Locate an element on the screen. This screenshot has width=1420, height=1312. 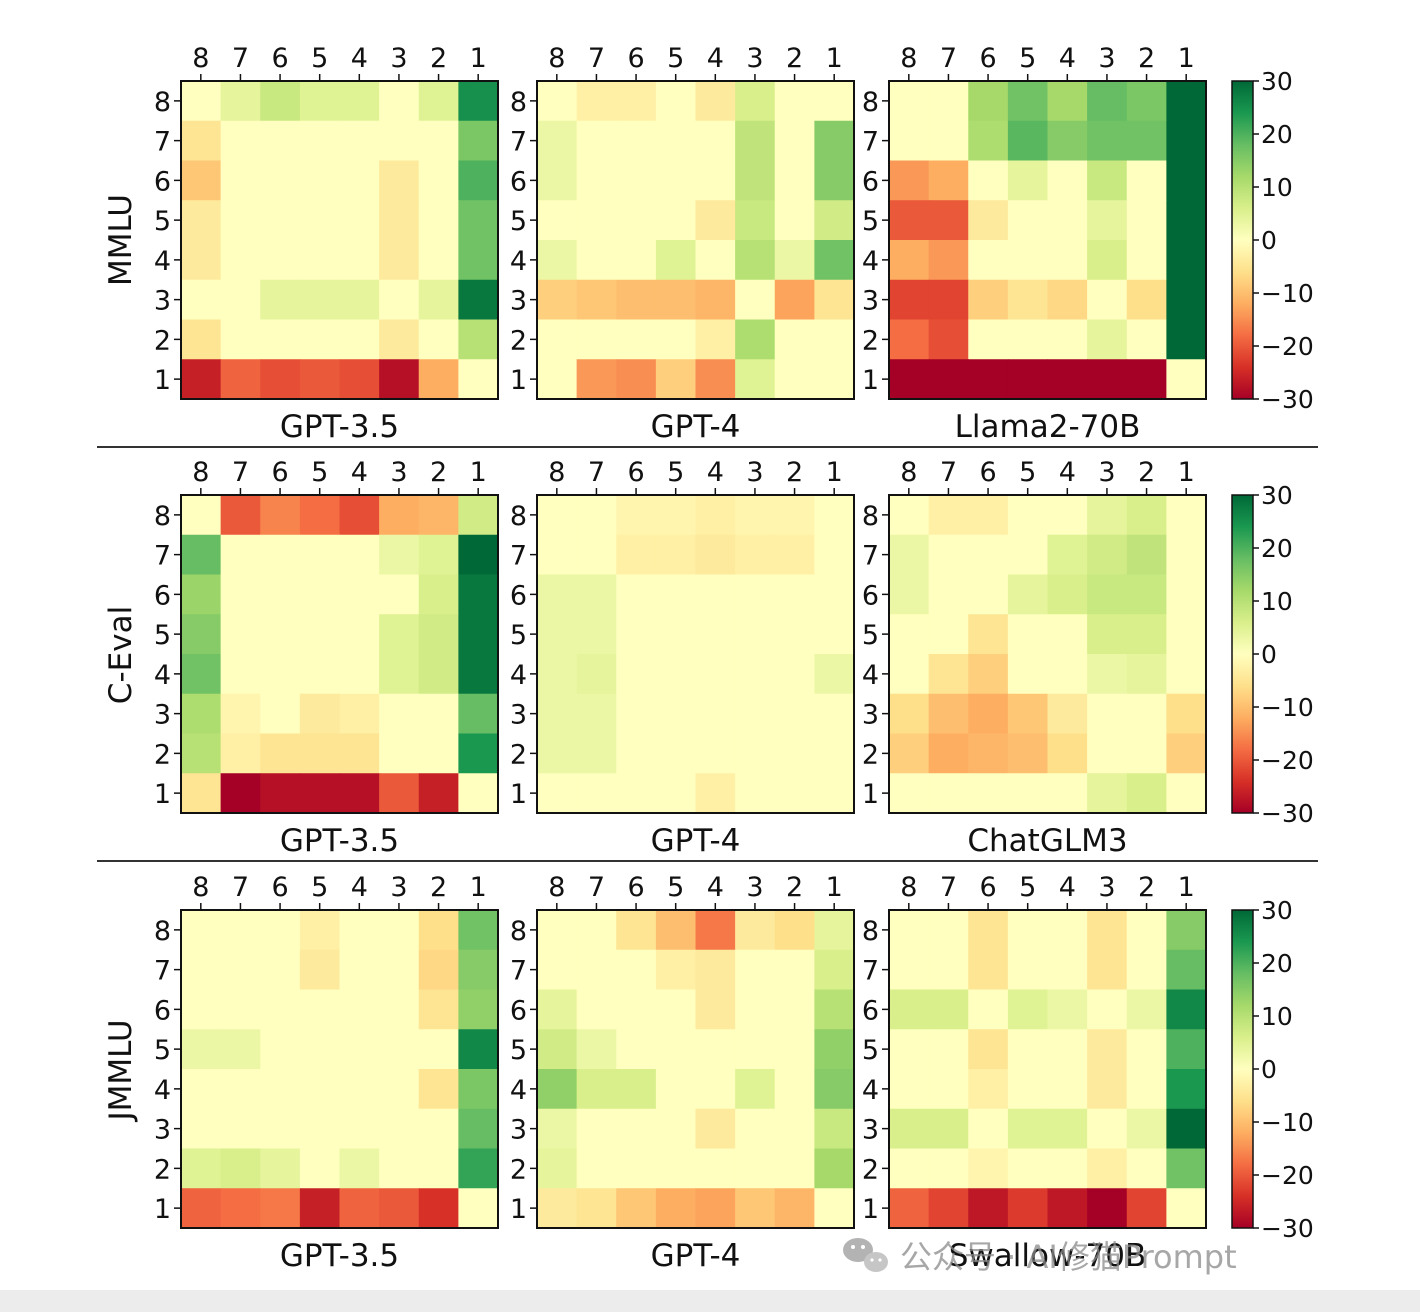
colorbar-c-eval: 30 20 10 0 −10 −20 −30 is located at coordinates (1272, 654).